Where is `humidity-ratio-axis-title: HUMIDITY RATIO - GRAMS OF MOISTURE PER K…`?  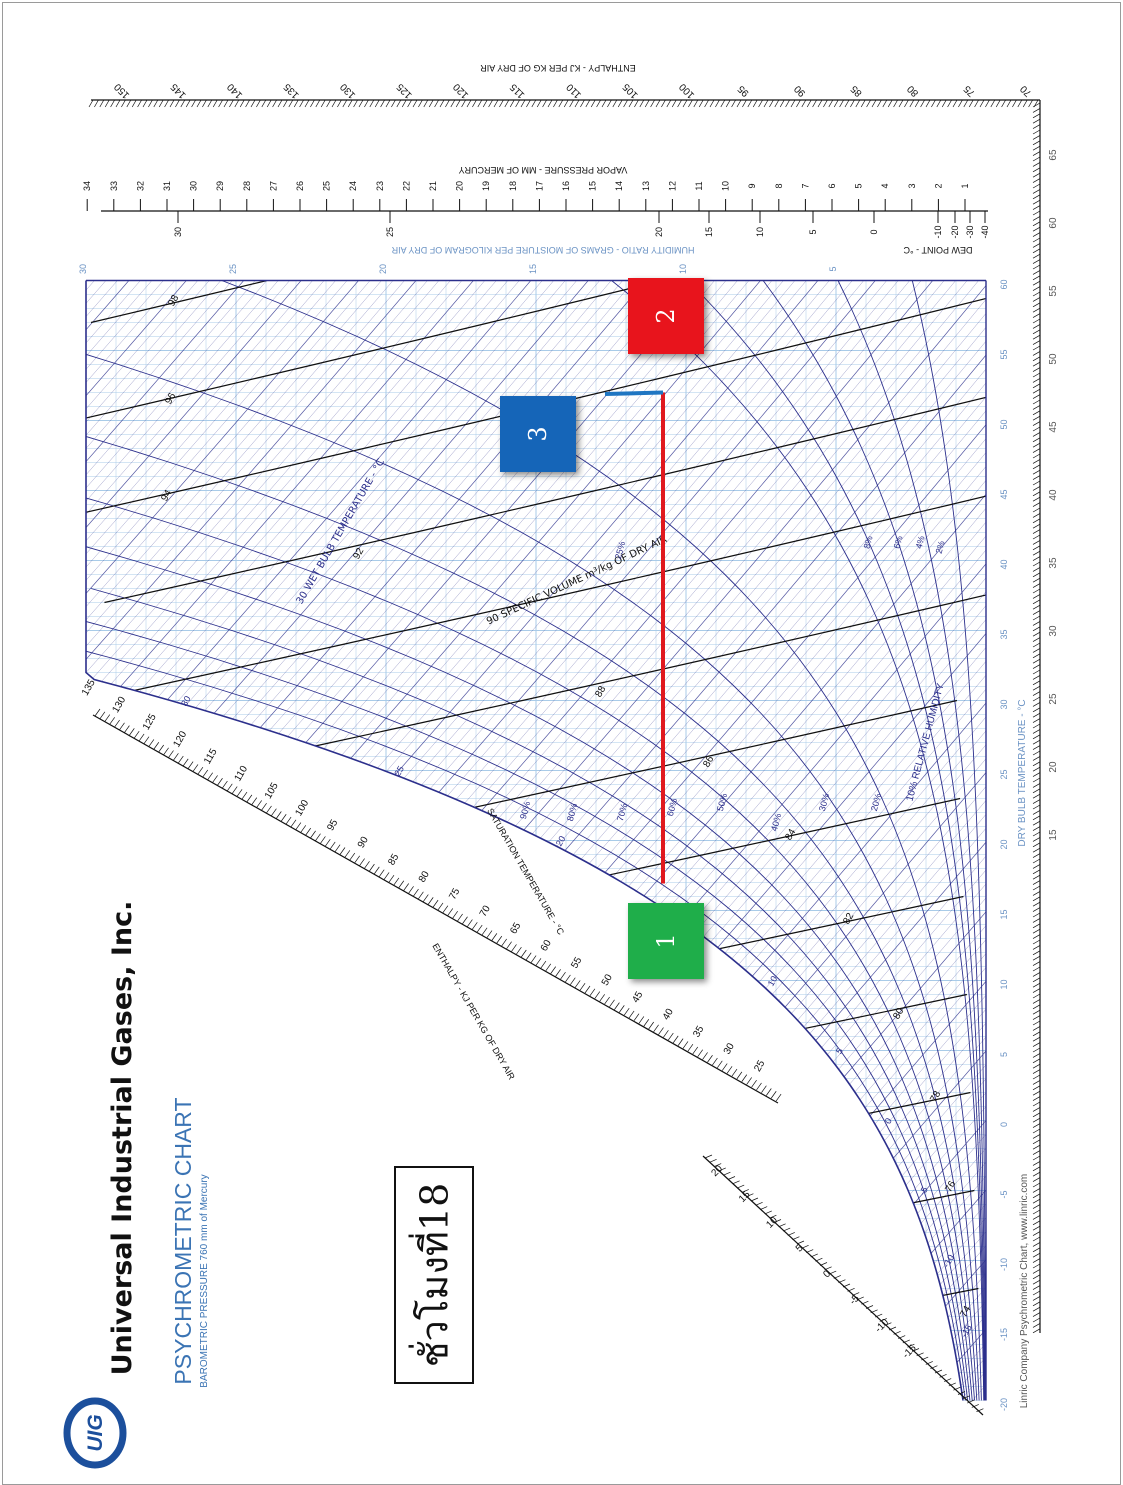 humidity-ratio-axis-title: HUMIDITY RATIO - GRAMS OF MOISTURE PER K… is located at coordinates (542, 250).